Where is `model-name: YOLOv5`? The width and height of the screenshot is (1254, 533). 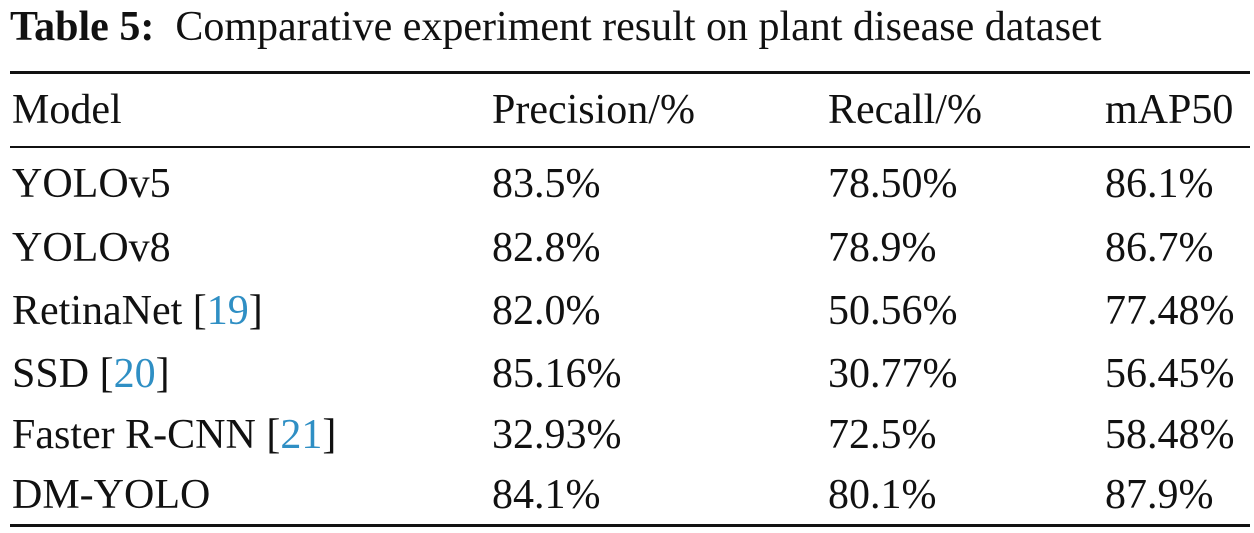
model-name: YOLOv5 is located at coordinates (91, 184).